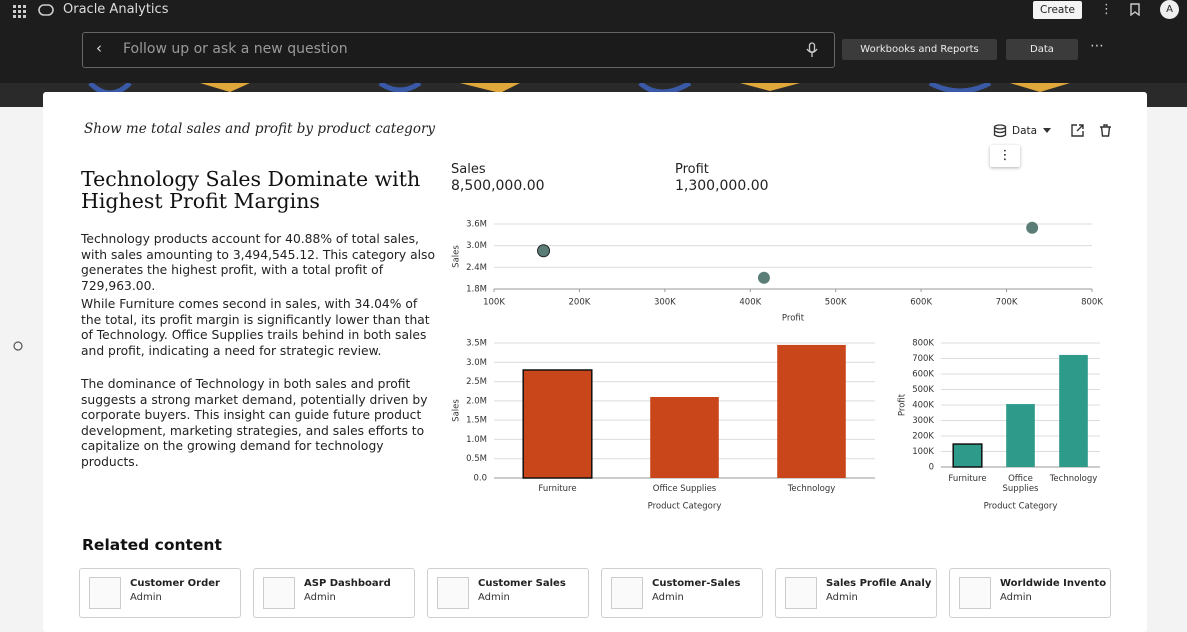 This screenshot has height=632, width=1187. I want to click on x-tick-label: 400K, so click(750, 303).